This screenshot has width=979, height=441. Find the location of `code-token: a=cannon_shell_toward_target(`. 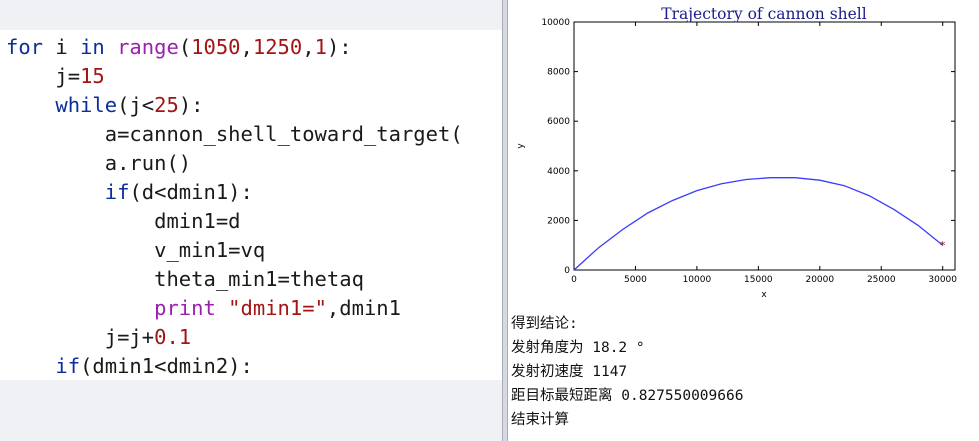

code-token: a=cannon_shell_toward_target( is located at coordinates (234, 134).